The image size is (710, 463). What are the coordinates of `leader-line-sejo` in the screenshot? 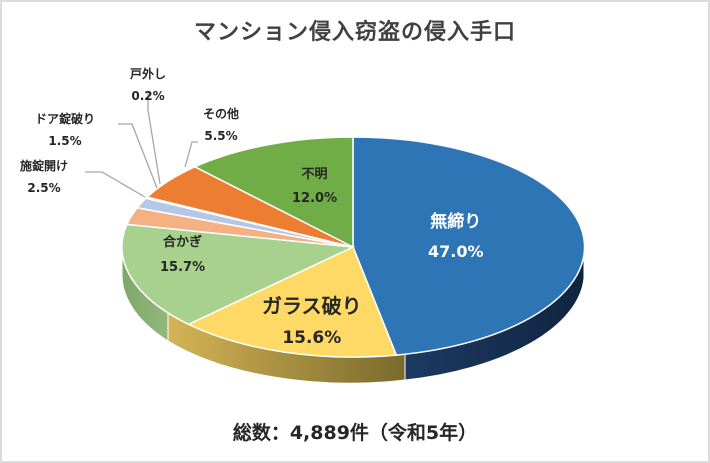 It's located at (115, 184).